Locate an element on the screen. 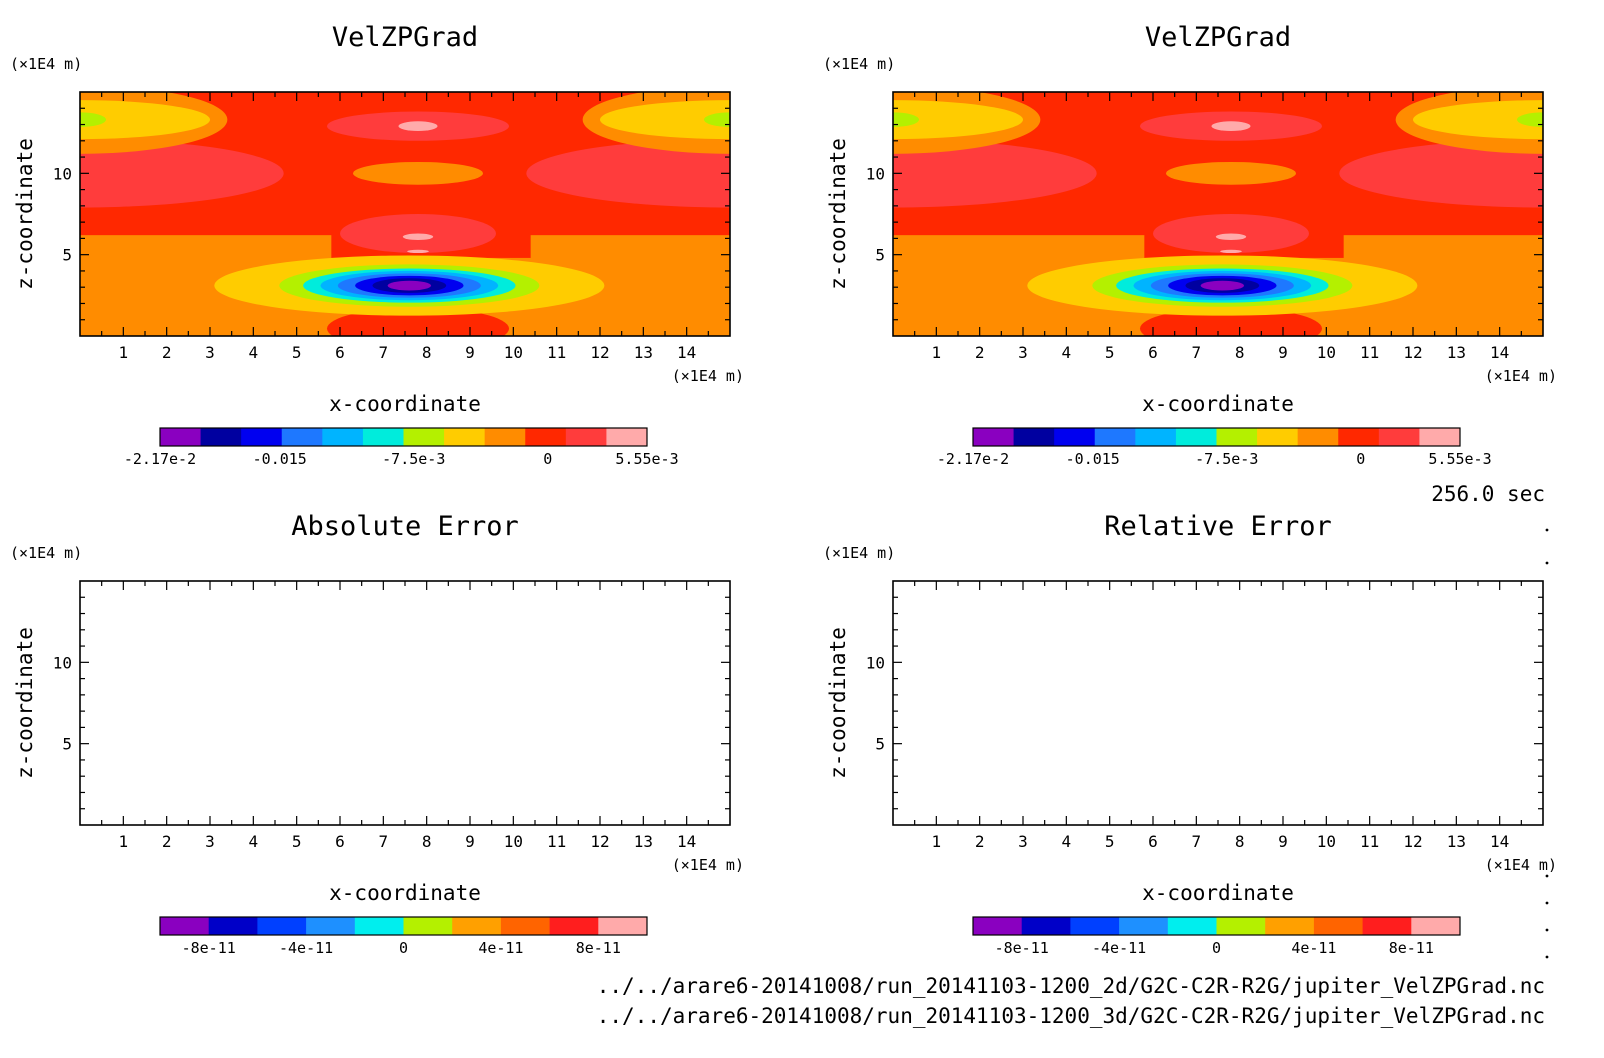 The width and height of the screenshot is (1604, 1058). colorbar-label: -7.5e-3 is located at coordinates (413, 459).